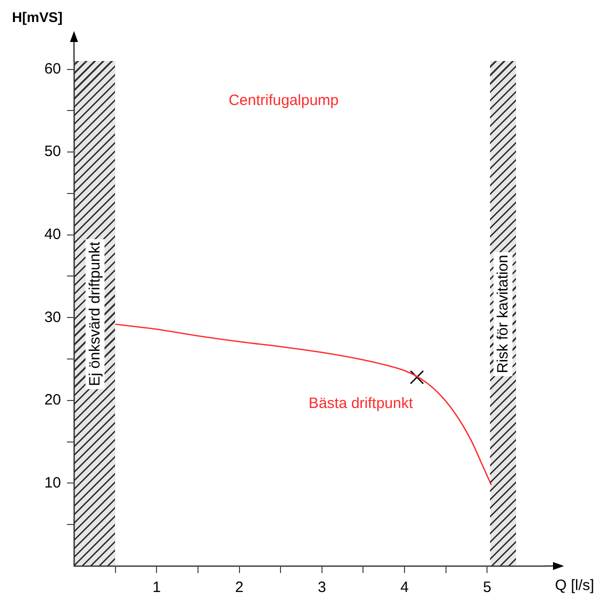 This screenshot has height=595, width=607. What do you see at coordinates (322, 587) in the screenshot?
I see `x-tick-label: 3` at bounding box center [322, 587].